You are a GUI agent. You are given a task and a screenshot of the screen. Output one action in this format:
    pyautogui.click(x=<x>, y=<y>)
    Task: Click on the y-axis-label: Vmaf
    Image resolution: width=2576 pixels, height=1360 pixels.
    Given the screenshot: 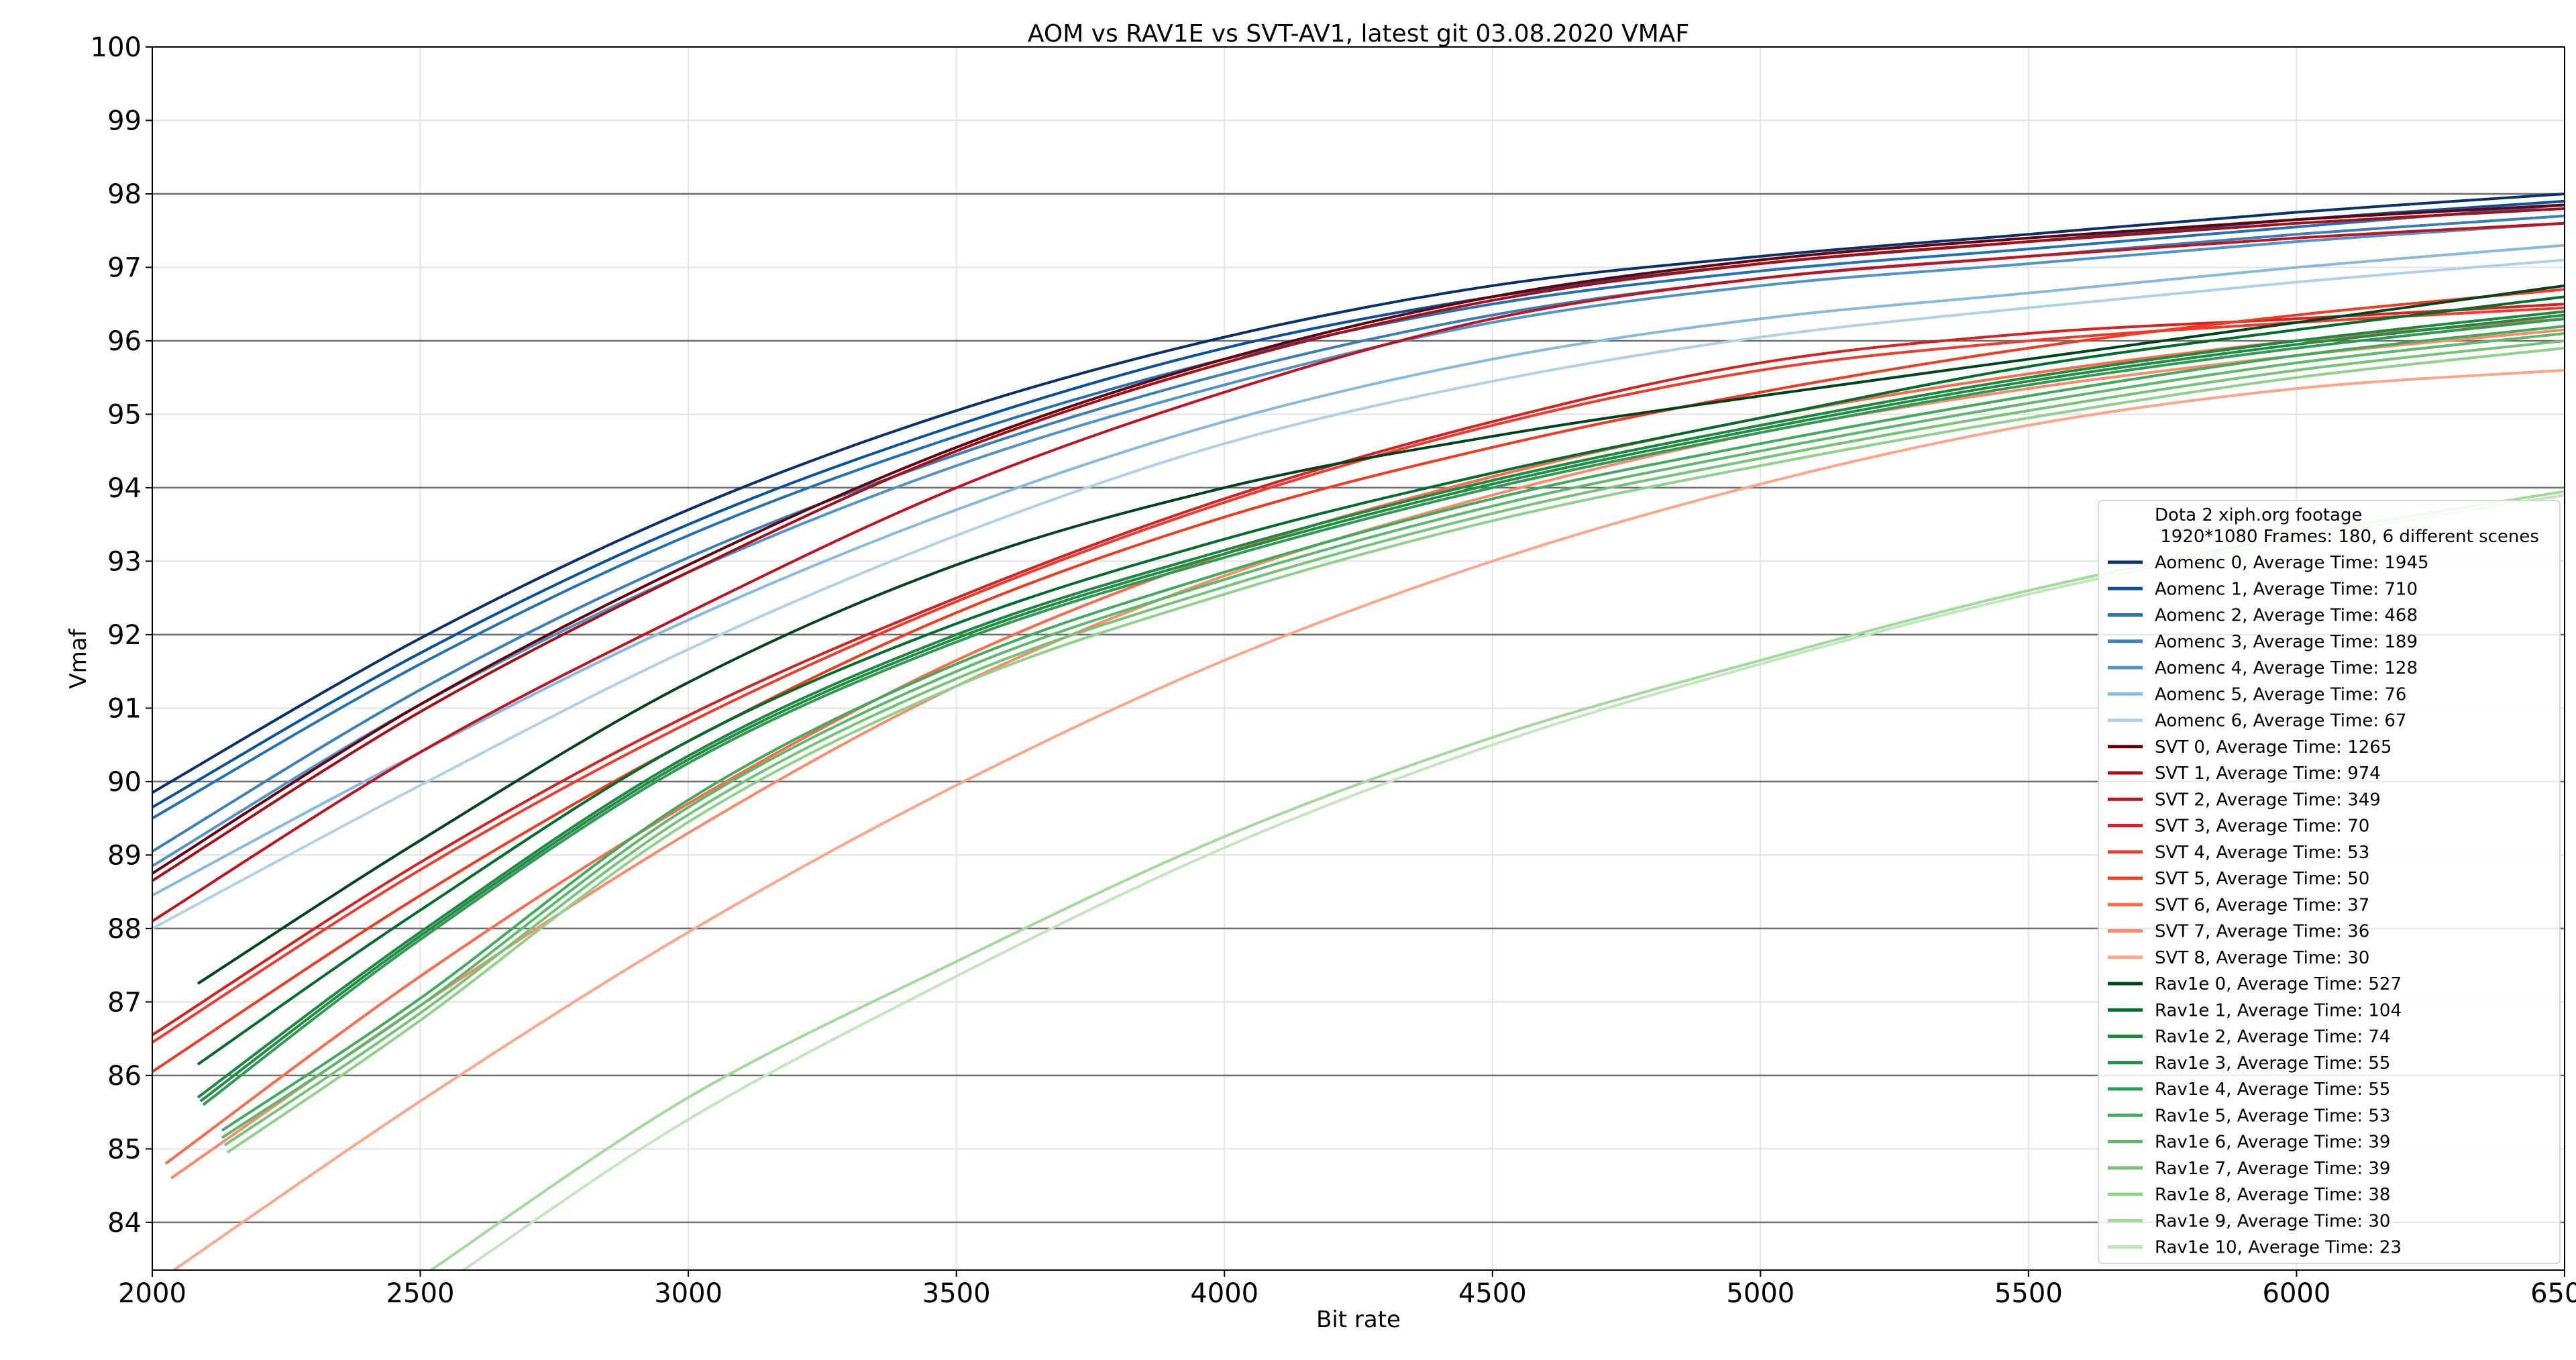 What is the action you would take?
    pyautogui.click(x=78, y=658)
    